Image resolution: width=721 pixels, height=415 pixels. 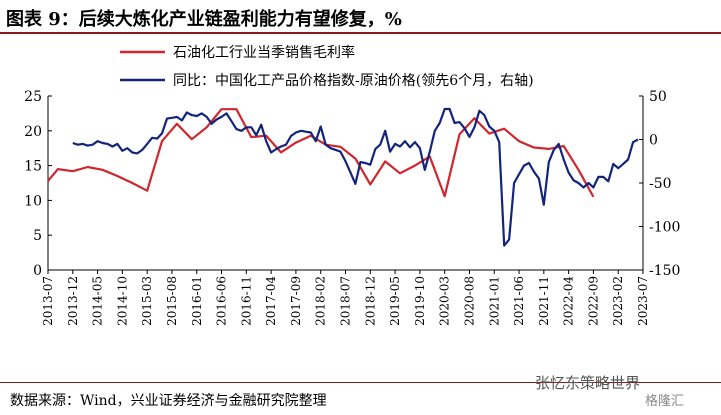 What do you see at coordinates (653, 141) in the screenshot?
I see `y-right-tick-label: 0` at bounding box center [653, 141].